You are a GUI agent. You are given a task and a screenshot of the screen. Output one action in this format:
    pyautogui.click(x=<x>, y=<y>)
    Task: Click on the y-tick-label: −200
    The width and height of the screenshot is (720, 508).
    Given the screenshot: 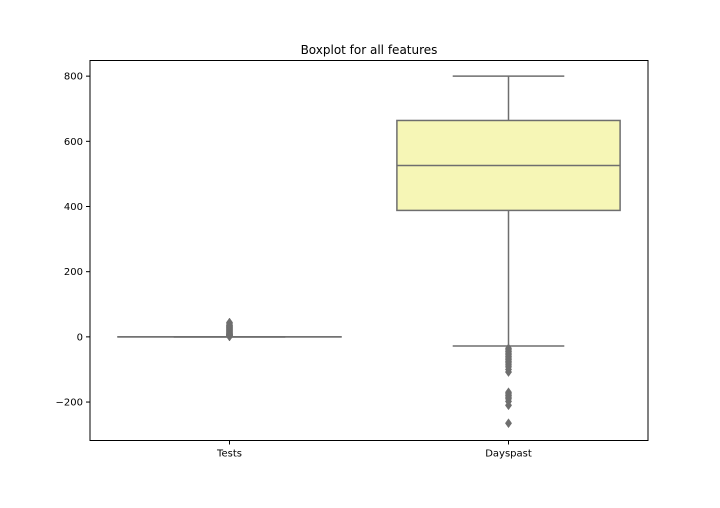 What is the action you would take?
    pyautogui.click(x=69, y=403)
    